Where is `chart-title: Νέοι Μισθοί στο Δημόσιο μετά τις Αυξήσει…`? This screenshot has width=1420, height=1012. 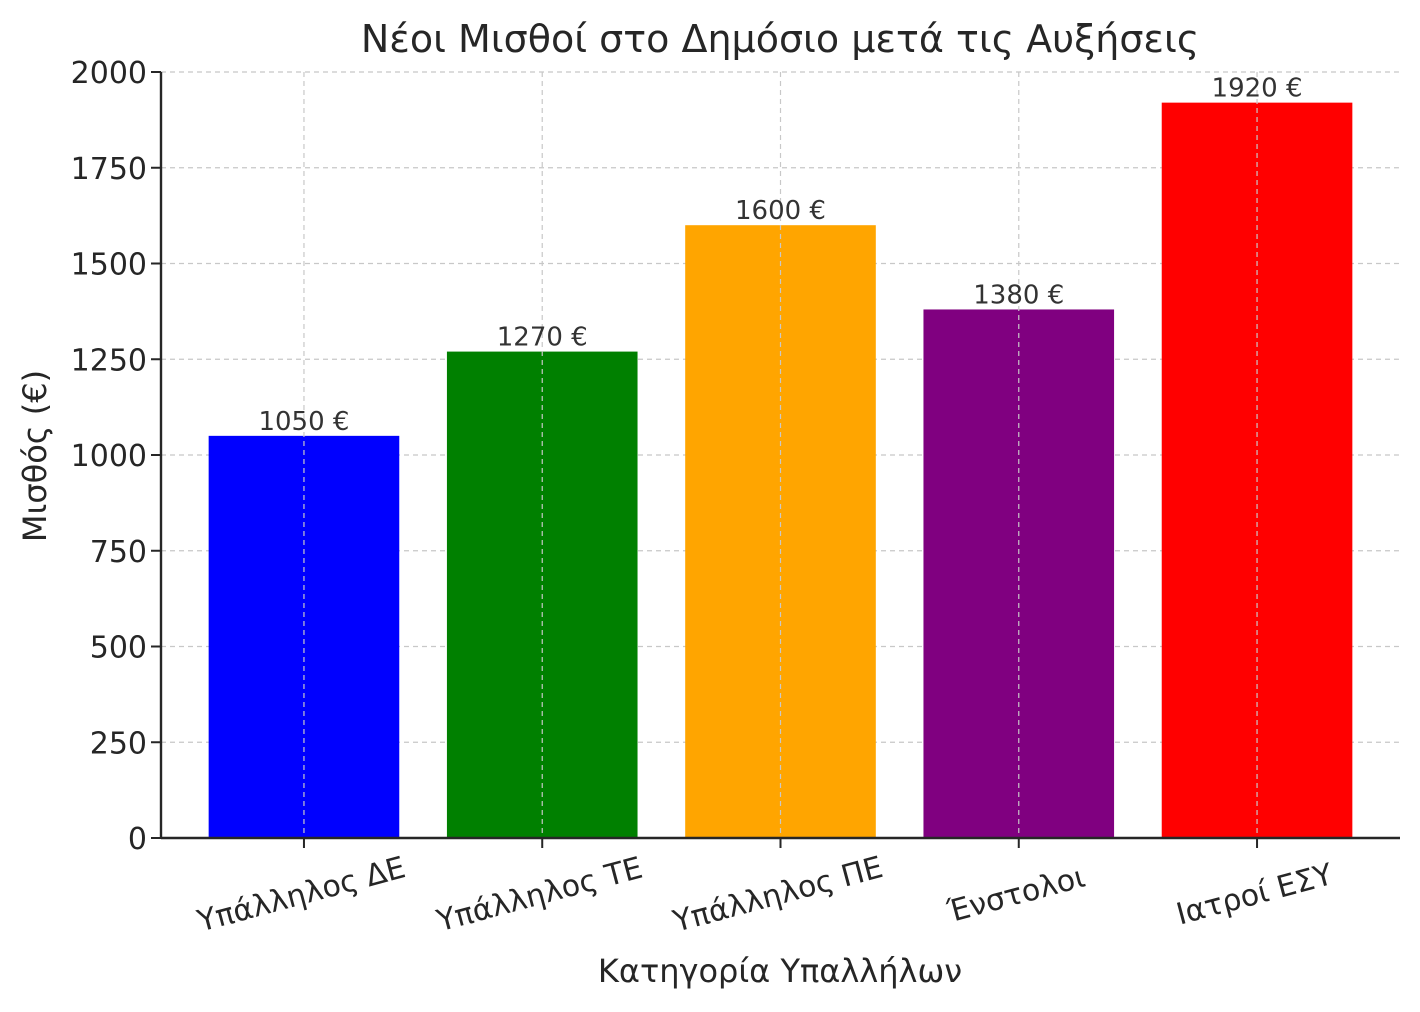
chart-title: Νέοι Μισθοί στο Δημόσιο μετά τις Αυξήσει… is located at coordinates (780, 39).